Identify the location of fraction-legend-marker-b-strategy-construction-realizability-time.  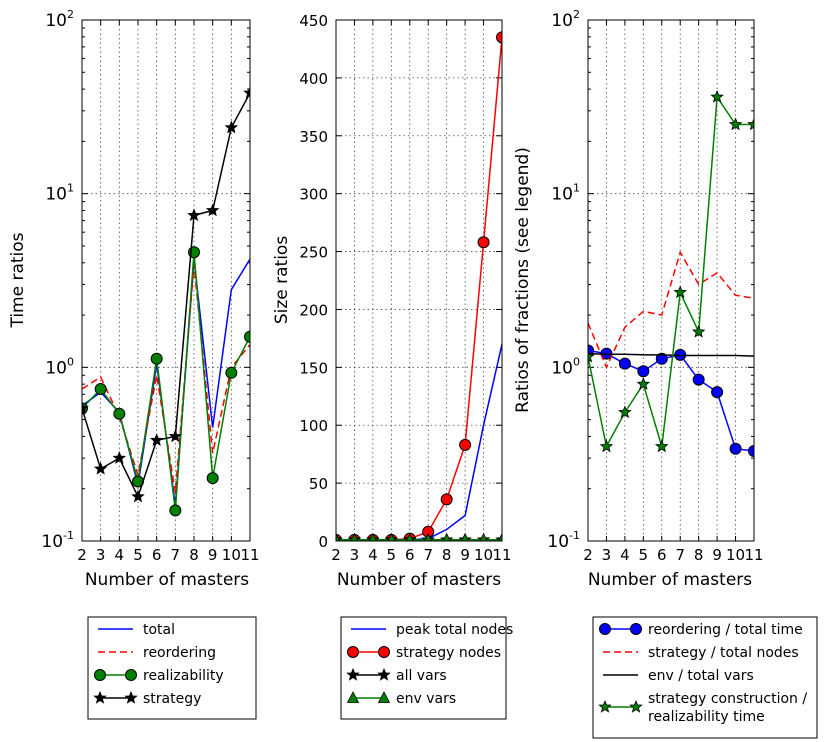
(636, 706).